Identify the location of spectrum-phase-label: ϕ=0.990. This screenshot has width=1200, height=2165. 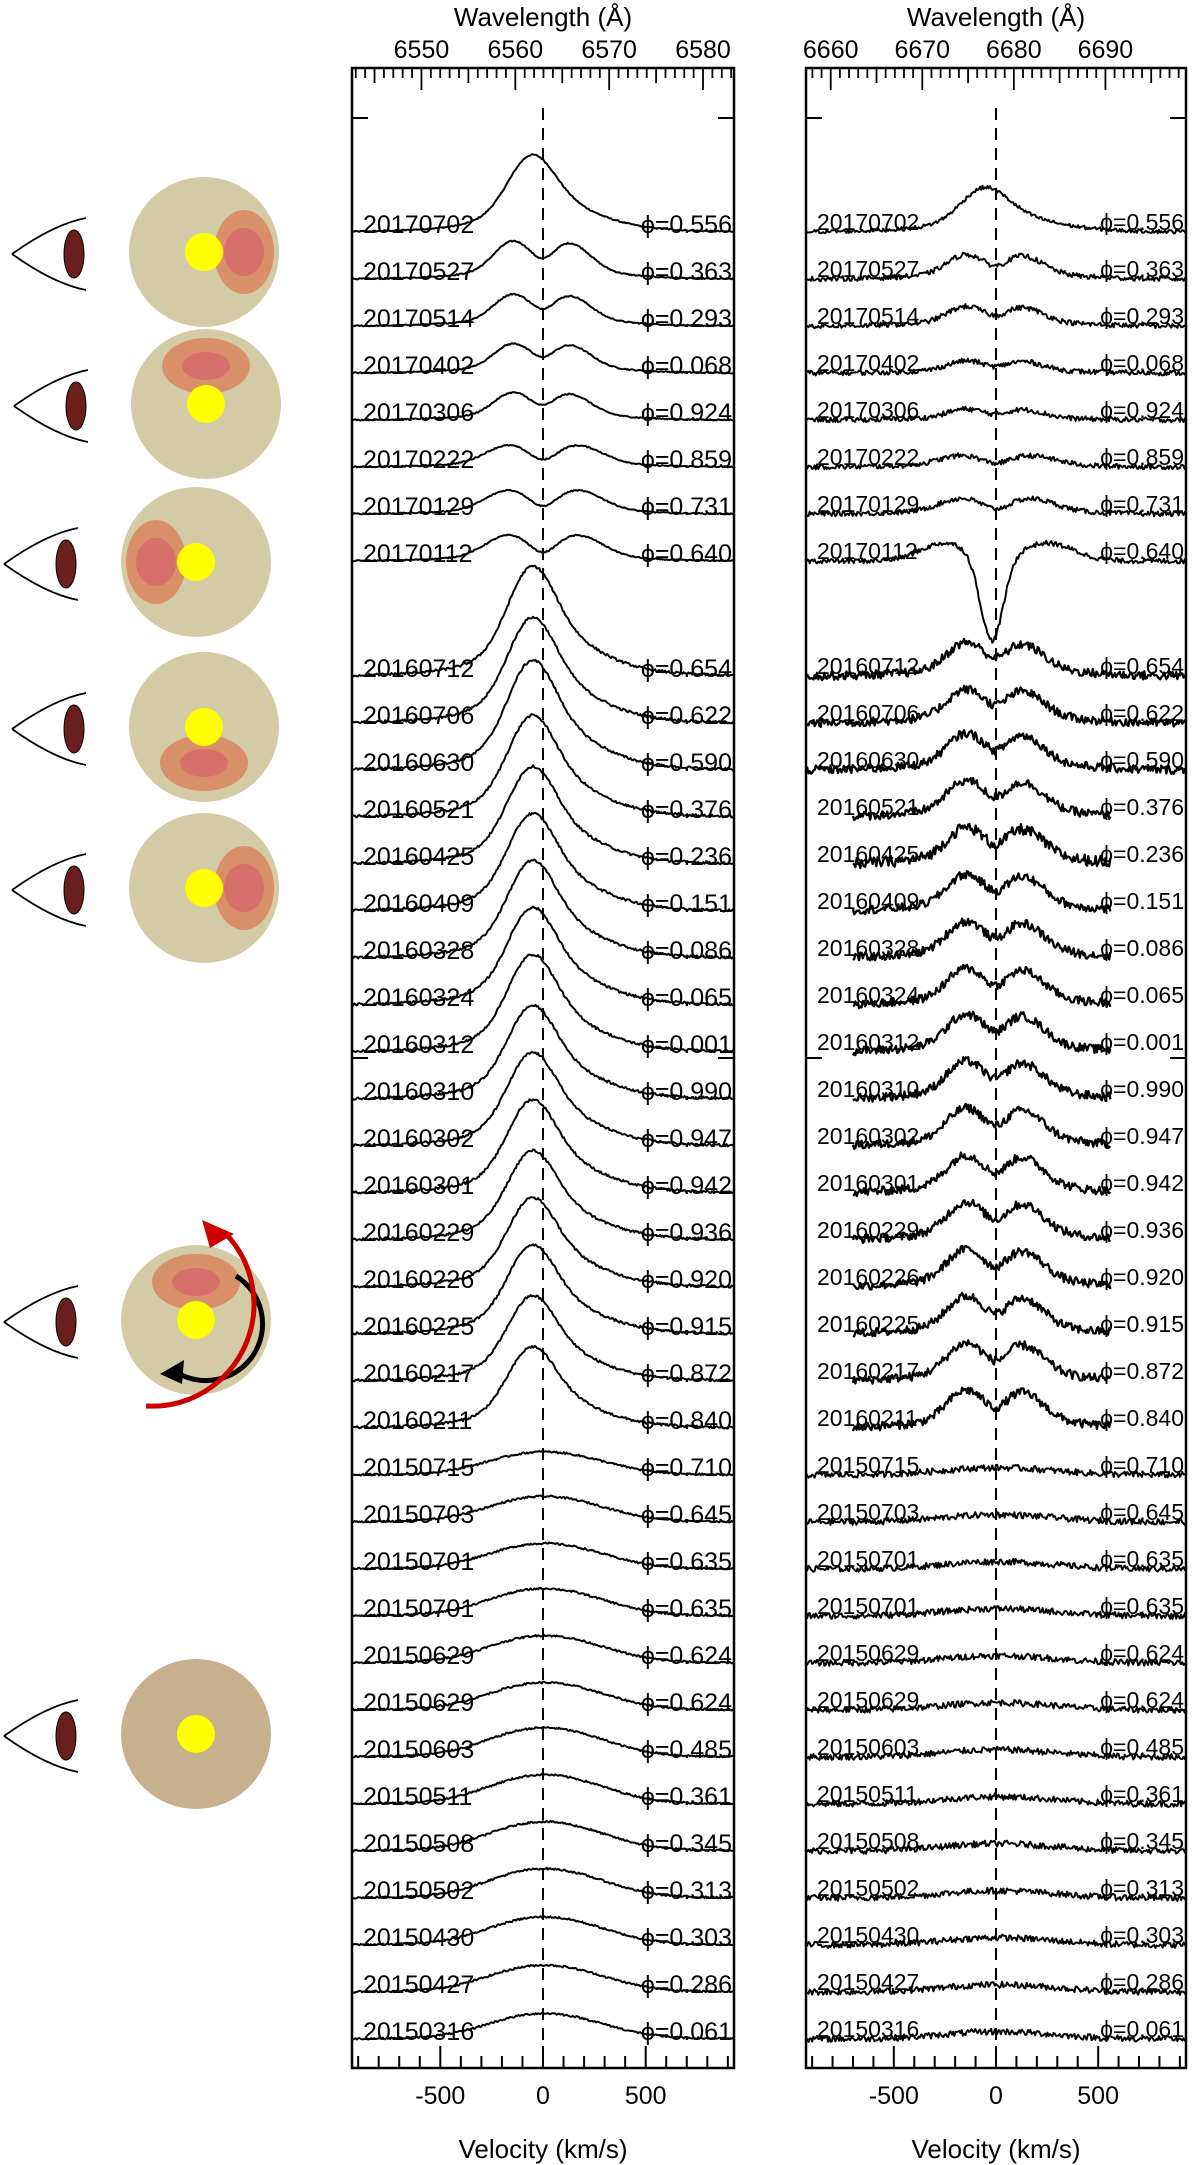
(1142, 1089).